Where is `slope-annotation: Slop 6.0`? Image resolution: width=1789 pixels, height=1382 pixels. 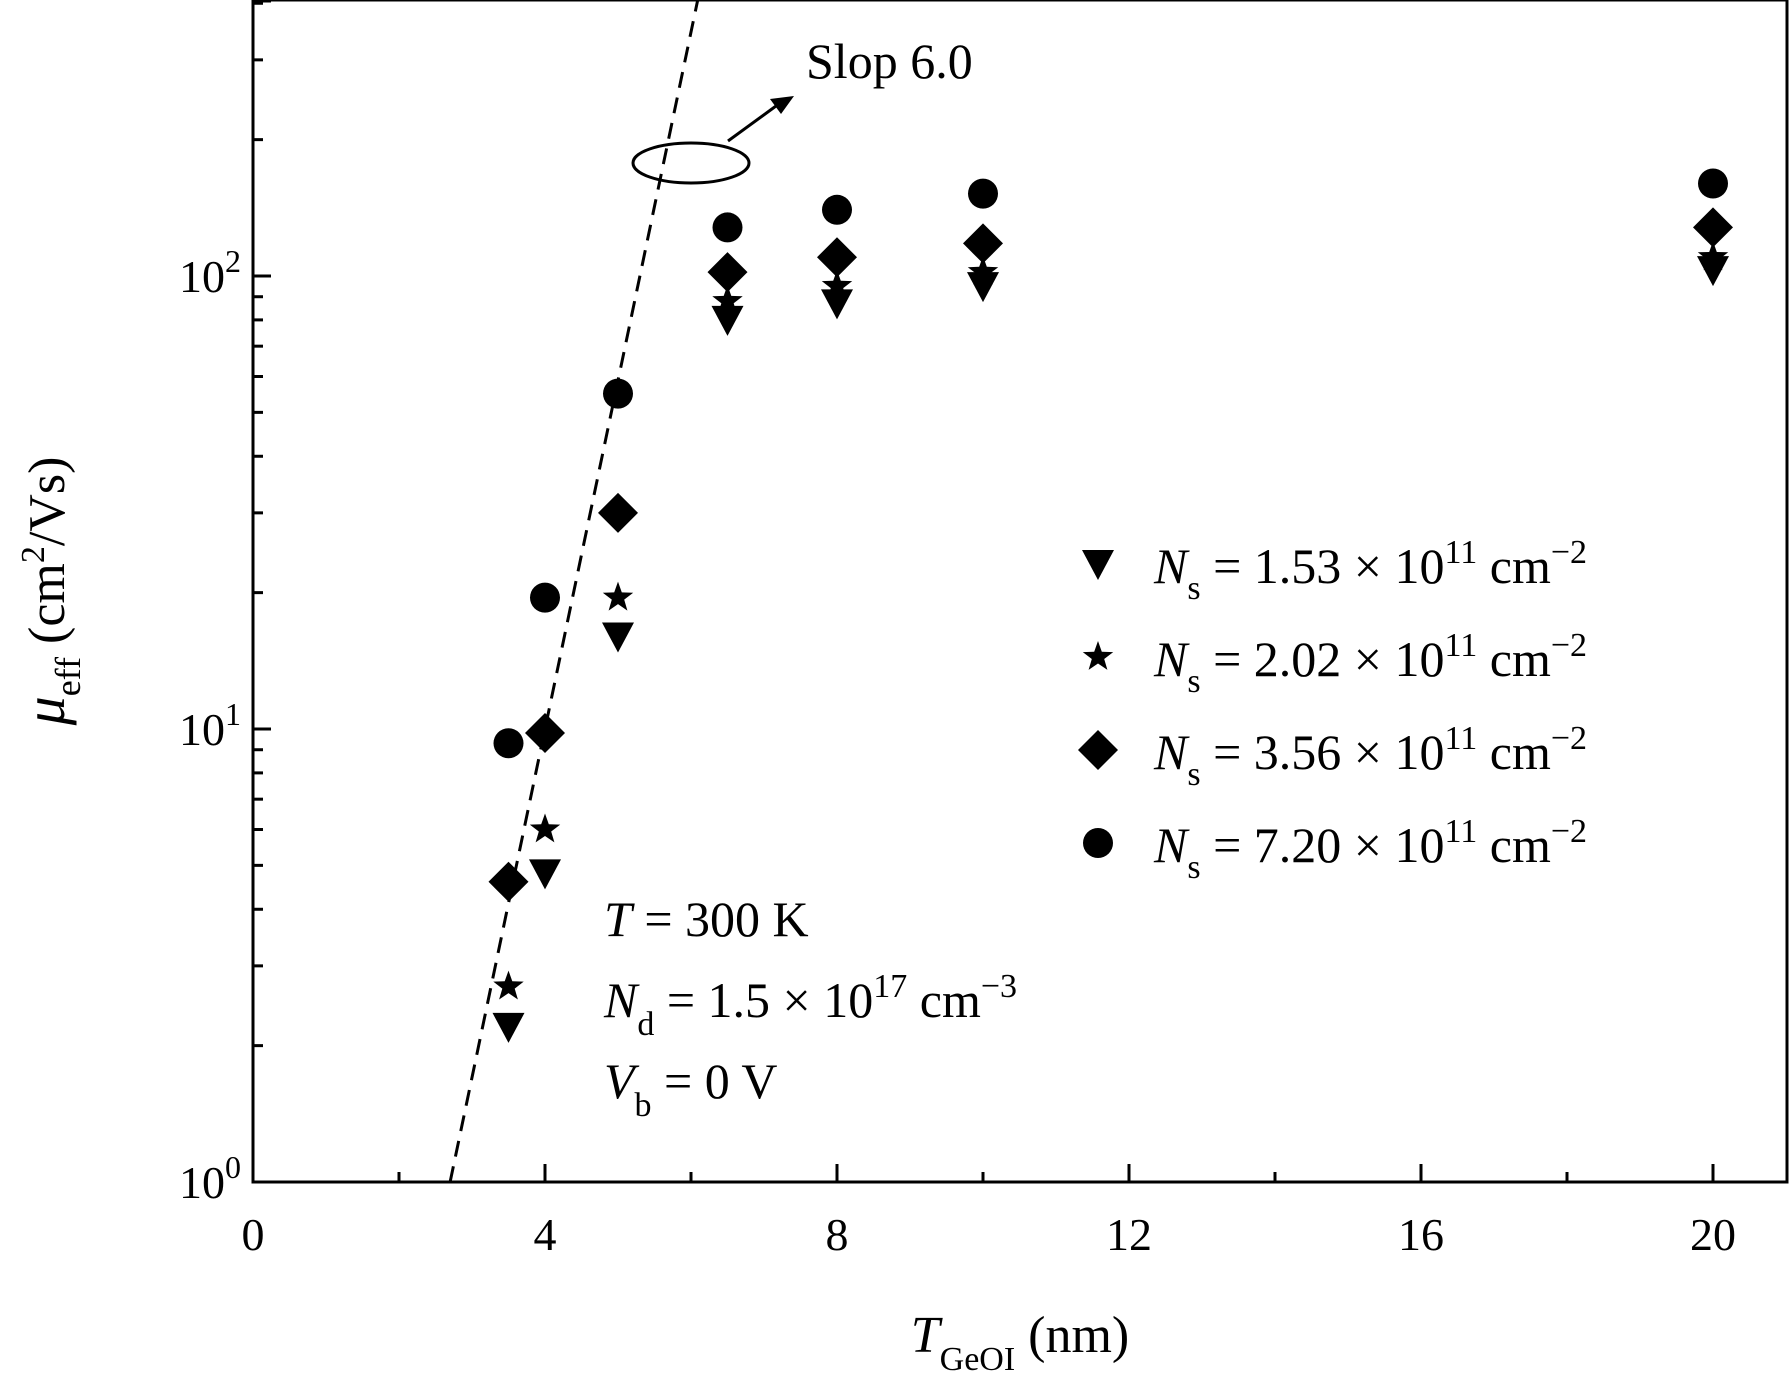
slope-annotation: Slop 6.0 is located at coordinates (889, 61).